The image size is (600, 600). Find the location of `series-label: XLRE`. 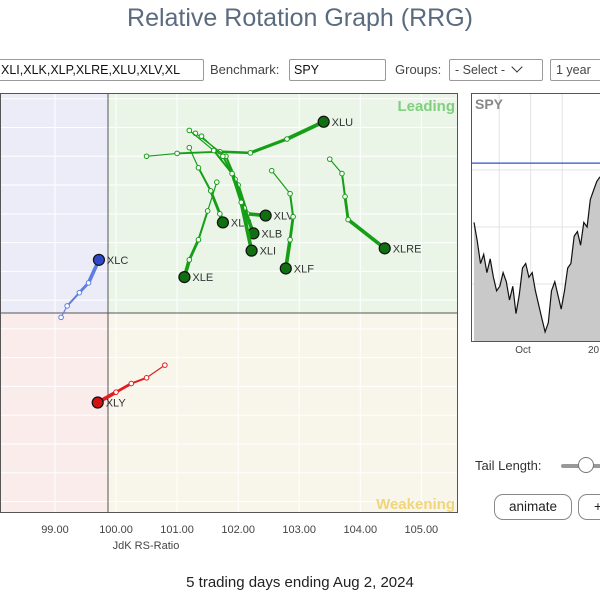

series-label: XLRE is located at coordinates (407, 249).